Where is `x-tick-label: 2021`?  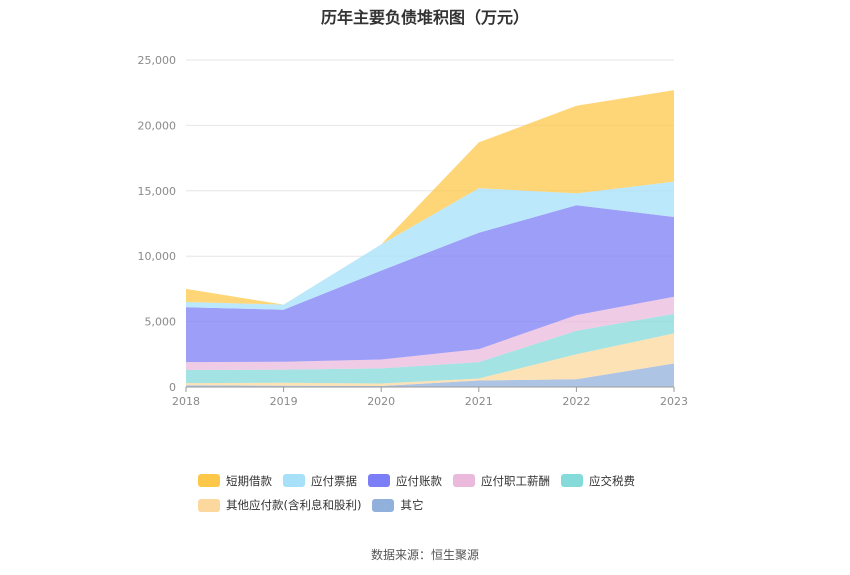
x-tick-label: 2021 is located at coordinates (479, 401).